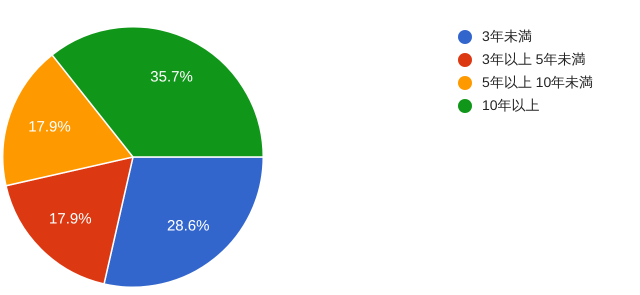 The width and height of the screenshot is (640, 295). I want to click on legend-label: 5年以上 10年未満, so click(538, 83).